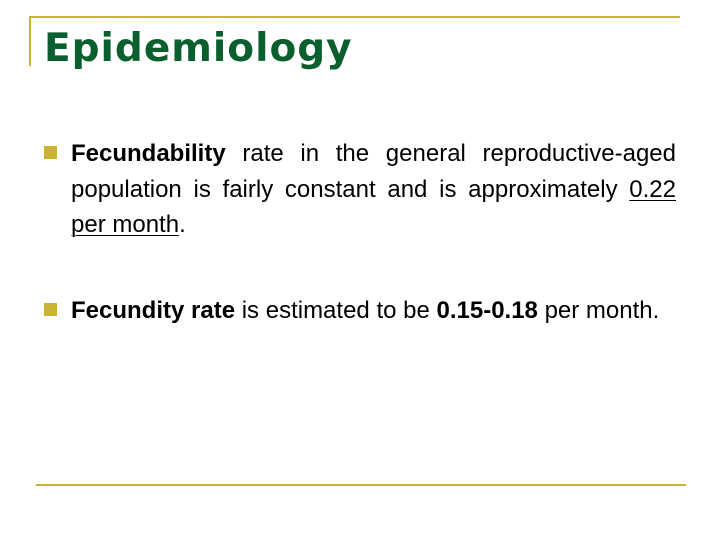 The image size is (720, 540). I want to click on slide-title: Epidemiology, so click(198, 48).